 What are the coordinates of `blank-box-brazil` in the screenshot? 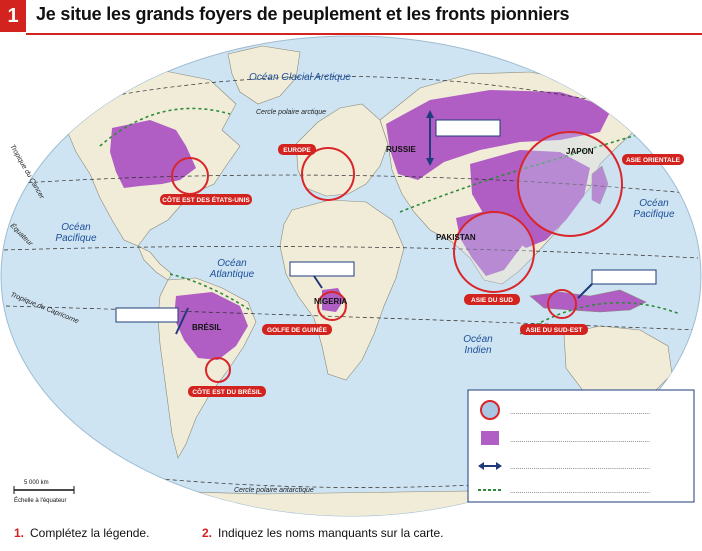 It's located at (147, 315).